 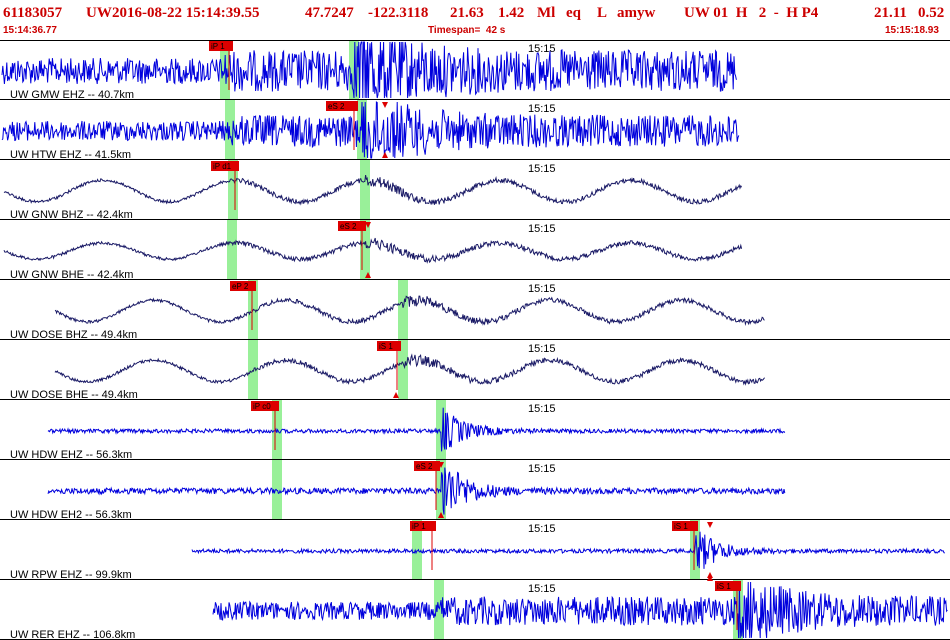 What do you see at coordinates (71, 455) in the screenshot?
I see `station-channel-label: UW HDW EHZ -- 56.3km` at bounding box center [71, 455].